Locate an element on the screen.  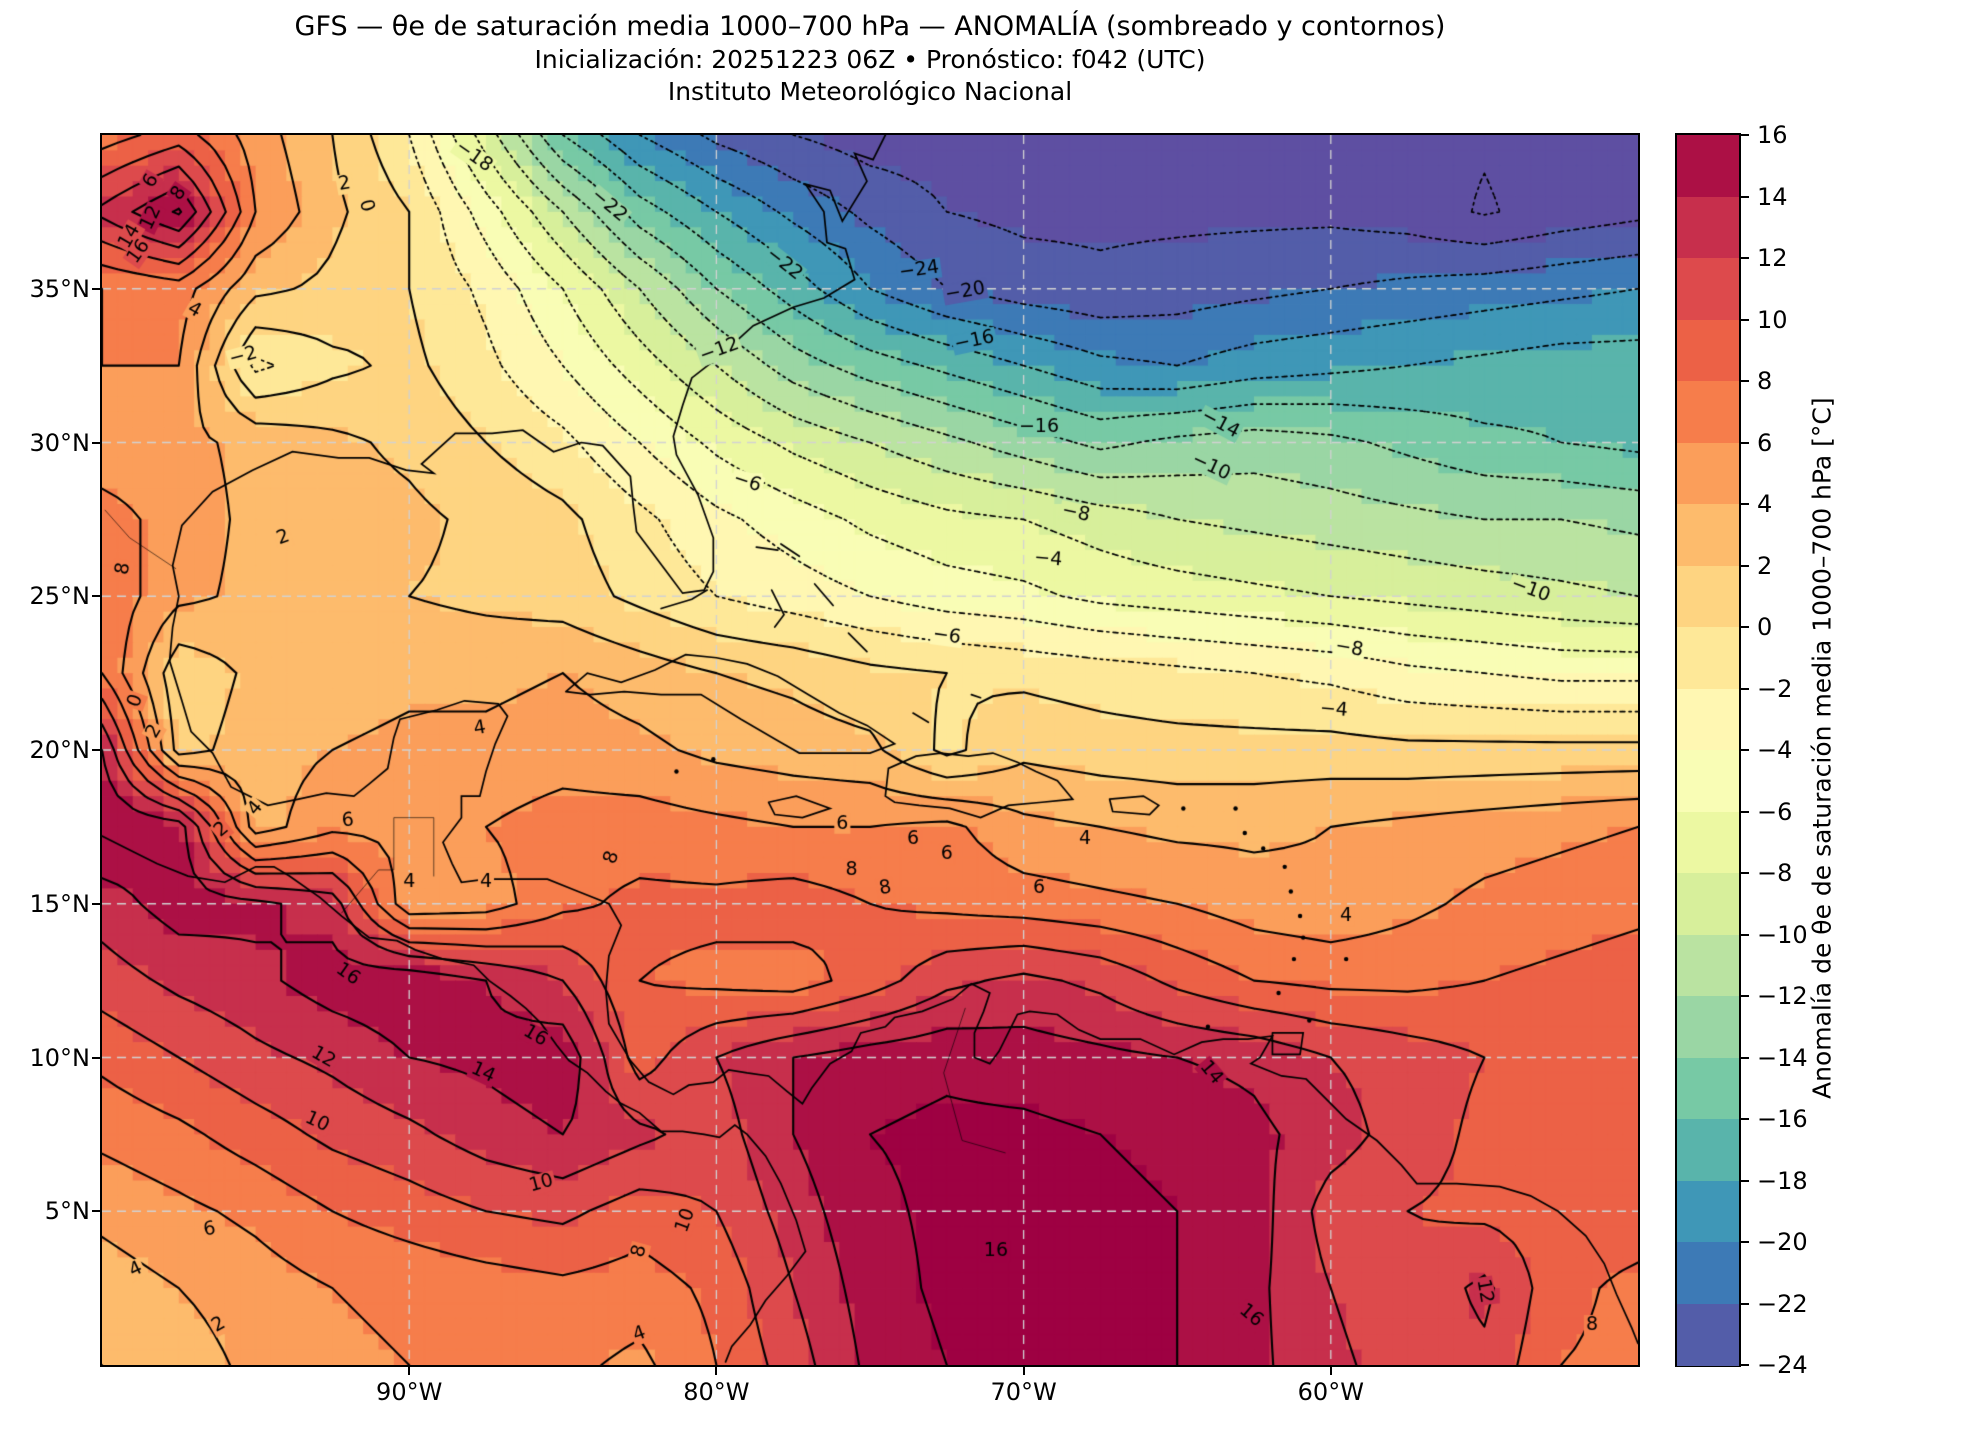
colorbar-tick-label: −20 is located at coordinates (1782, 1242).